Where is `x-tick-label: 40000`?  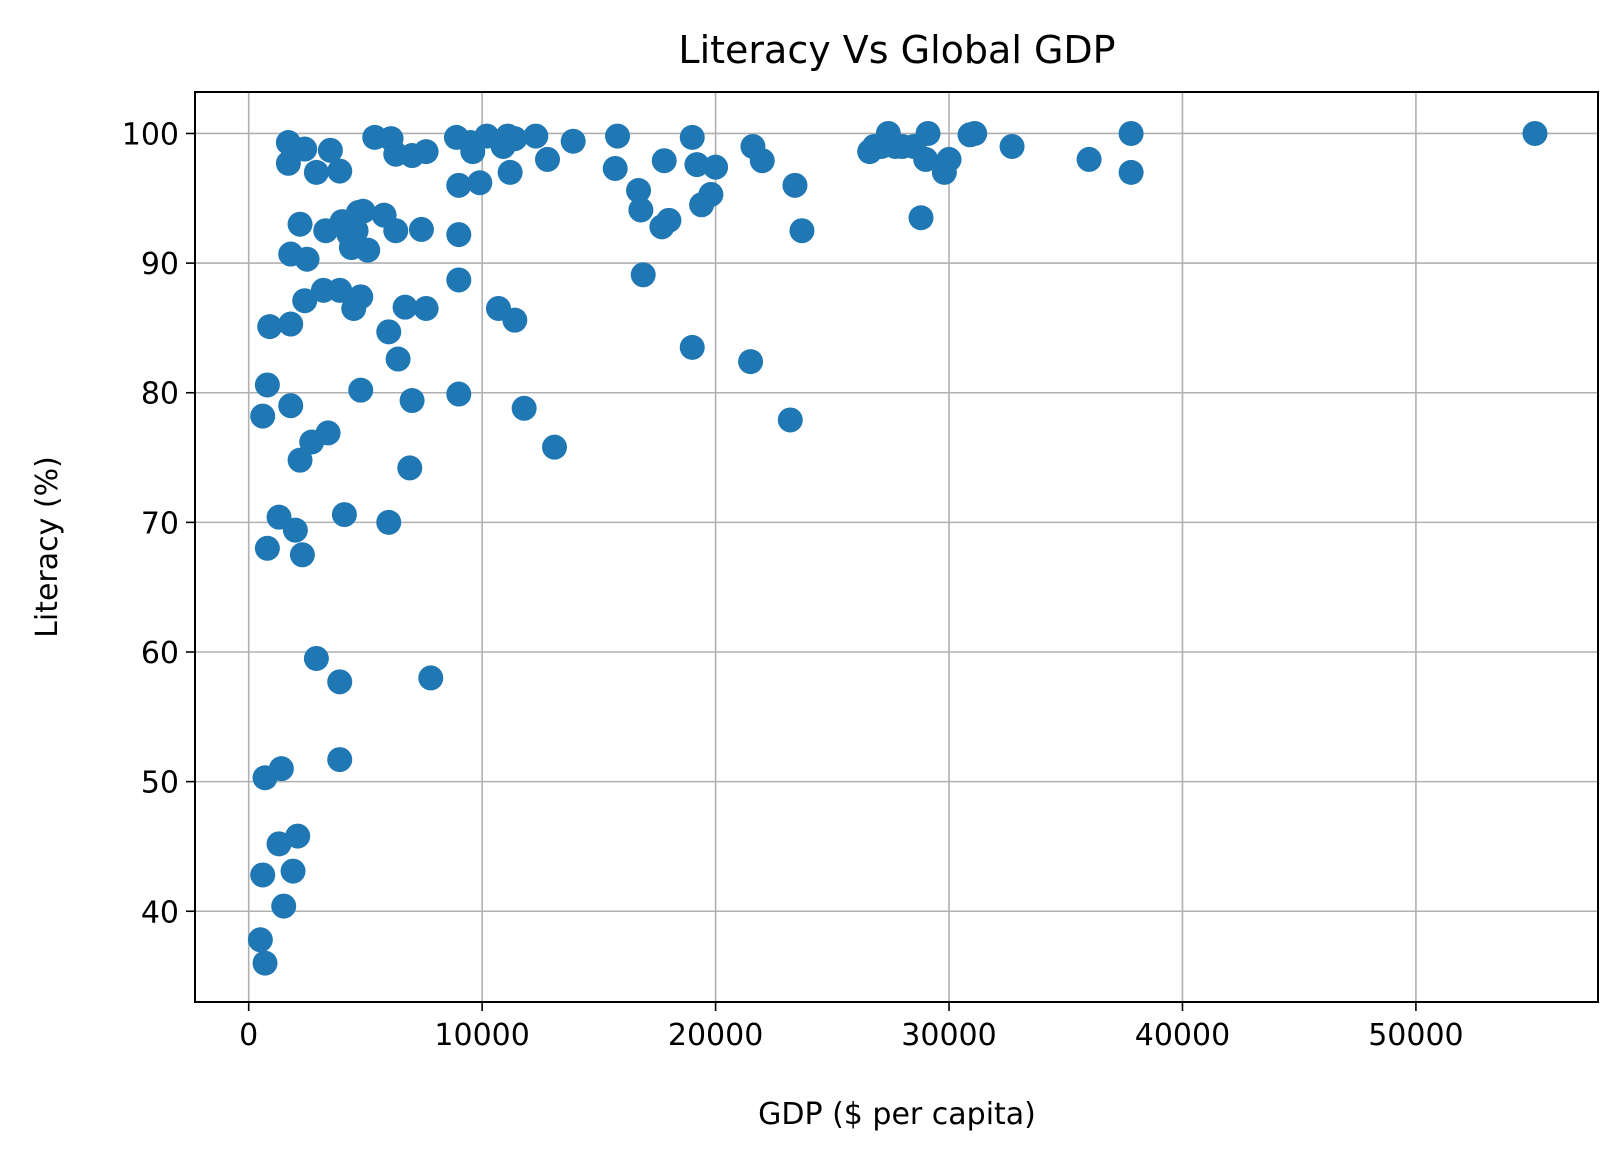
x-tick-label: 40000 is located at coordinates (1182, 1035).